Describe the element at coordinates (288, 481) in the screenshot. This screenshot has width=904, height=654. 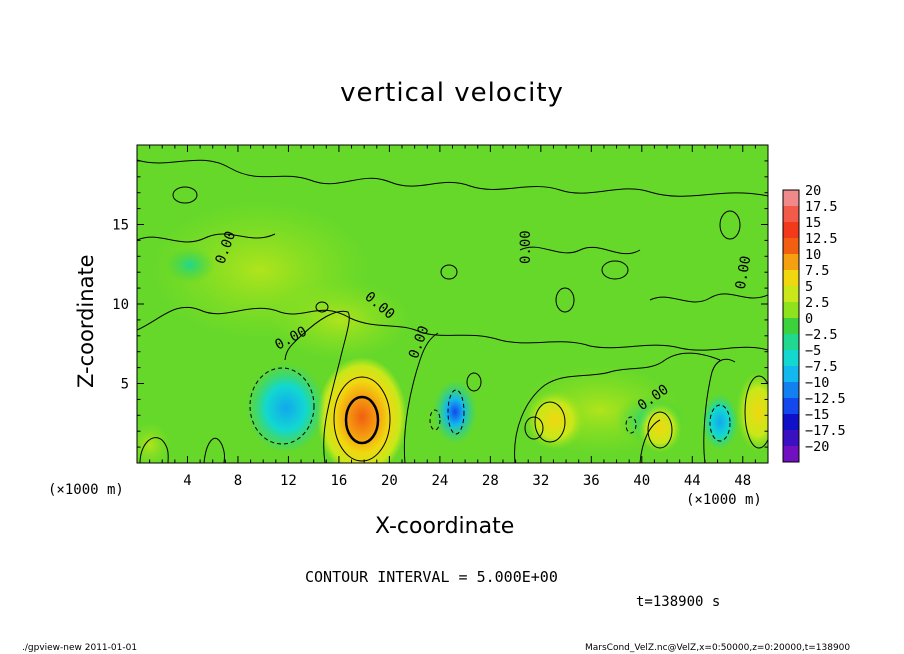
I see `x-tick-label: 12` at that location.